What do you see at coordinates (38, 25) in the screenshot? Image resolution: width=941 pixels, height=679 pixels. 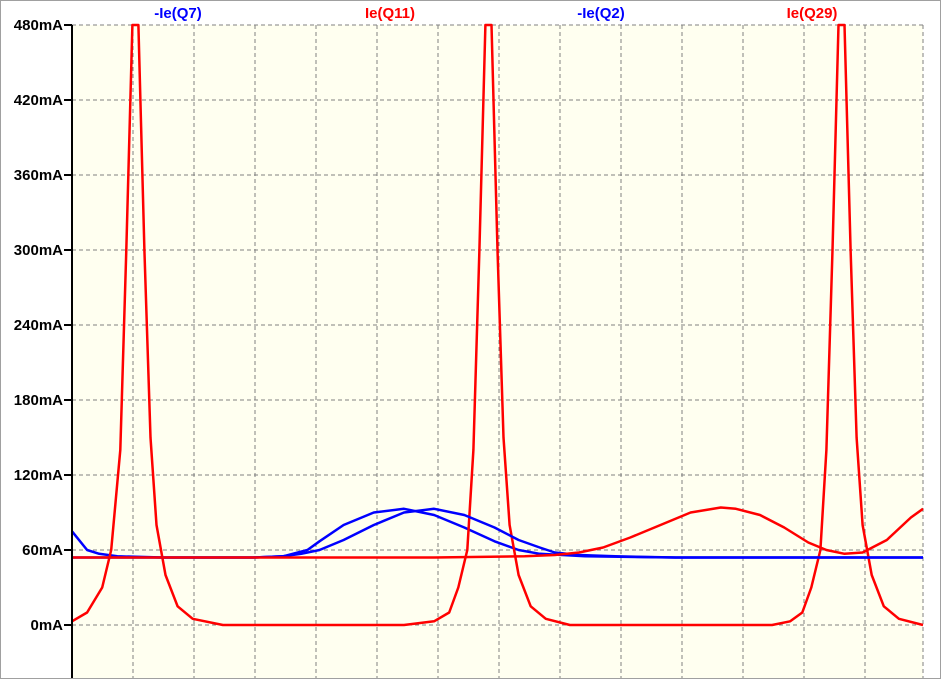 I see `y-tick-label: 480mA` at bounding box center [38, 25].